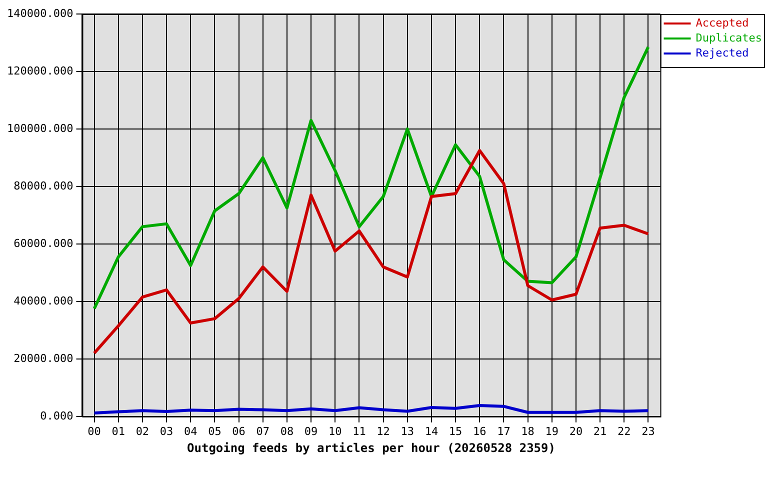 This screenshot has height=480, width=780. I want to click on x-tick-label: 06, so click(239, 431).